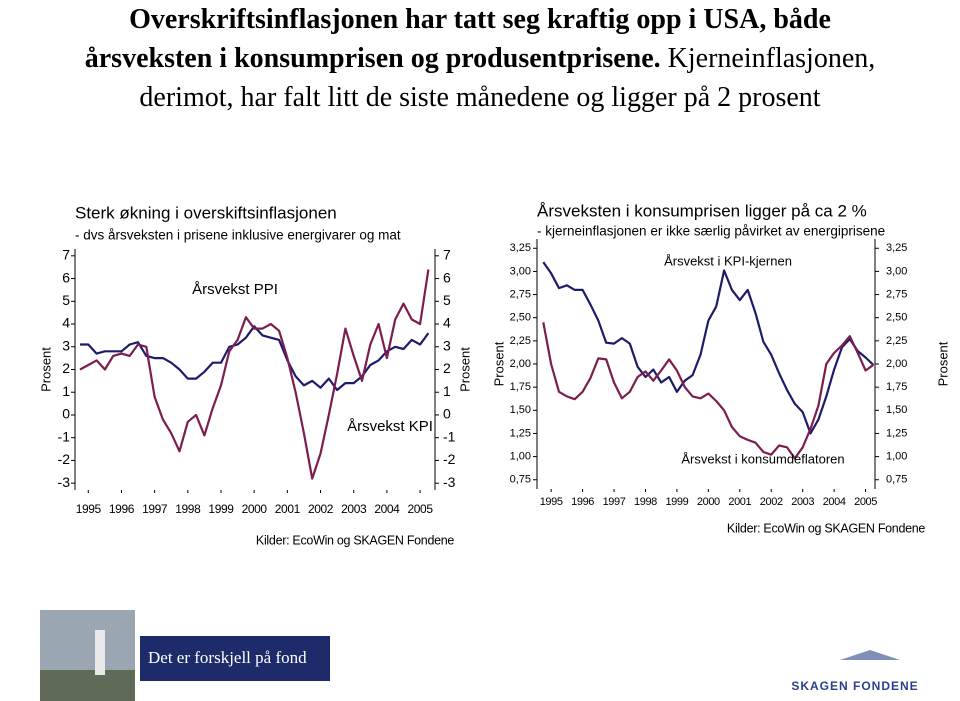 Image resolution: width=960 pixels, height=701 pixels. What do you see at coordinates (896, 364) in the screenshot?
I see `y2-tick-label: 2,00` at bounding box center [896, 364].